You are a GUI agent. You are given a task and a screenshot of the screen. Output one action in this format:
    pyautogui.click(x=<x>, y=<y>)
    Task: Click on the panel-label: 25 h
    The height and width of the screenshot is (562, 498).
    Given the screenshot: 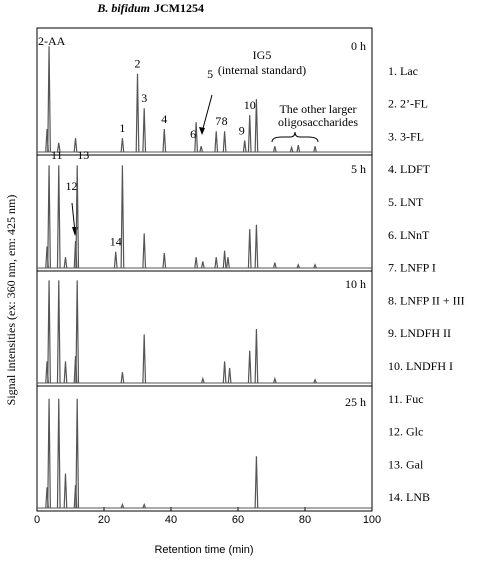 What is the action you would take?
    pyautogui.click(x=355, y=402)
    